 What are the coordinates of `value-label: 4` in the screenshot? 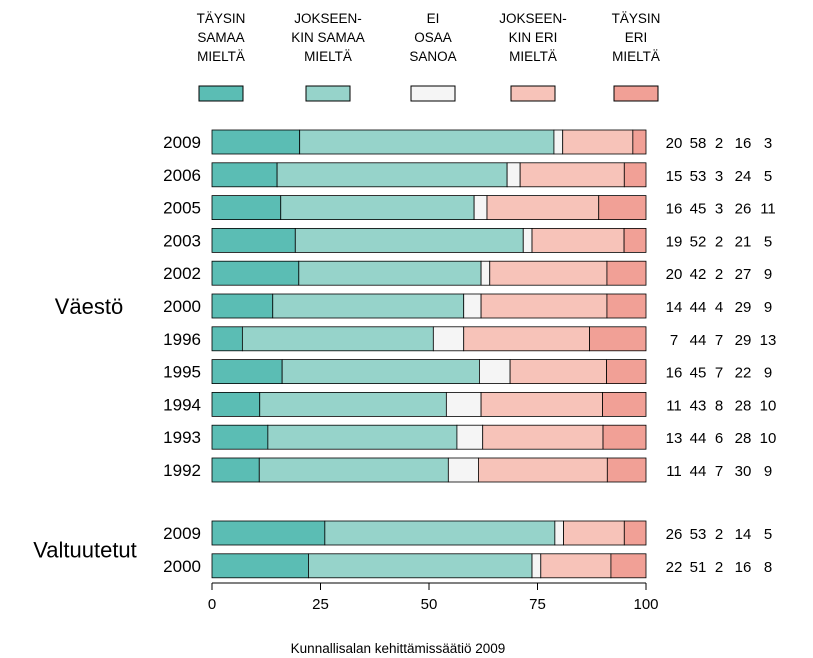 It's located at (719, 307).